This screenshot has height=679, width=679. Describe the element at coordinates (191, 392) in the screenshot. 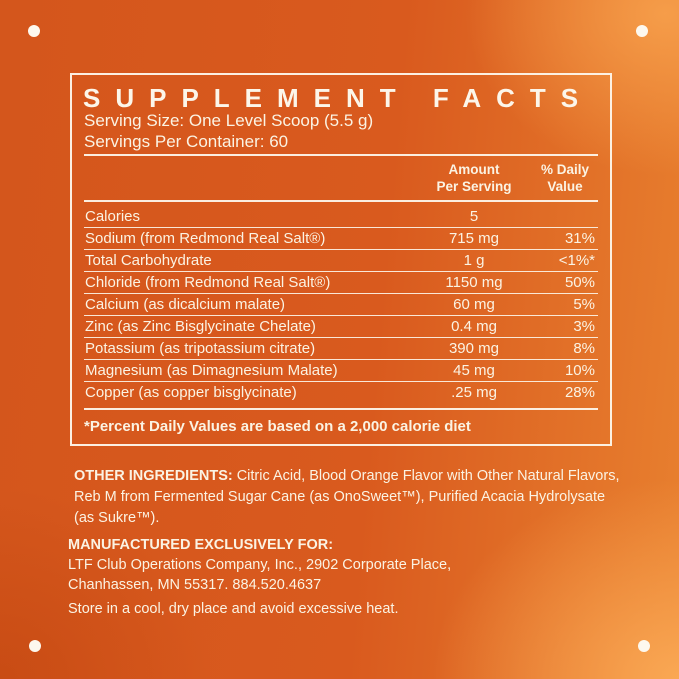

I see `nutrient-name: Copper (as copper bisglycinate)` at that location.